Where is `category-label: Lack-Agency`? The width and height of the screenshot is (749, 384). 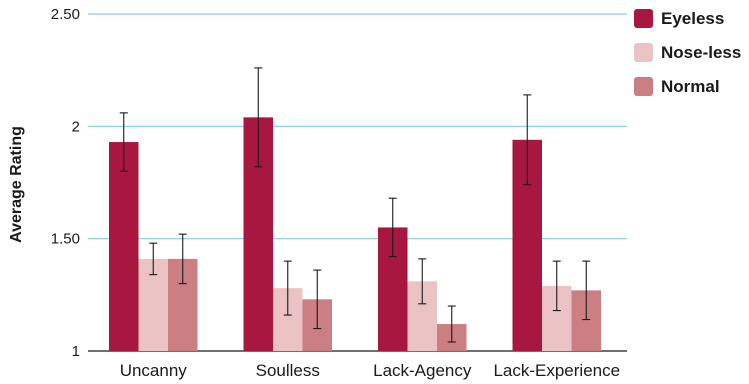
category-label: Lack-Agency is located at coordinates (422, 370).